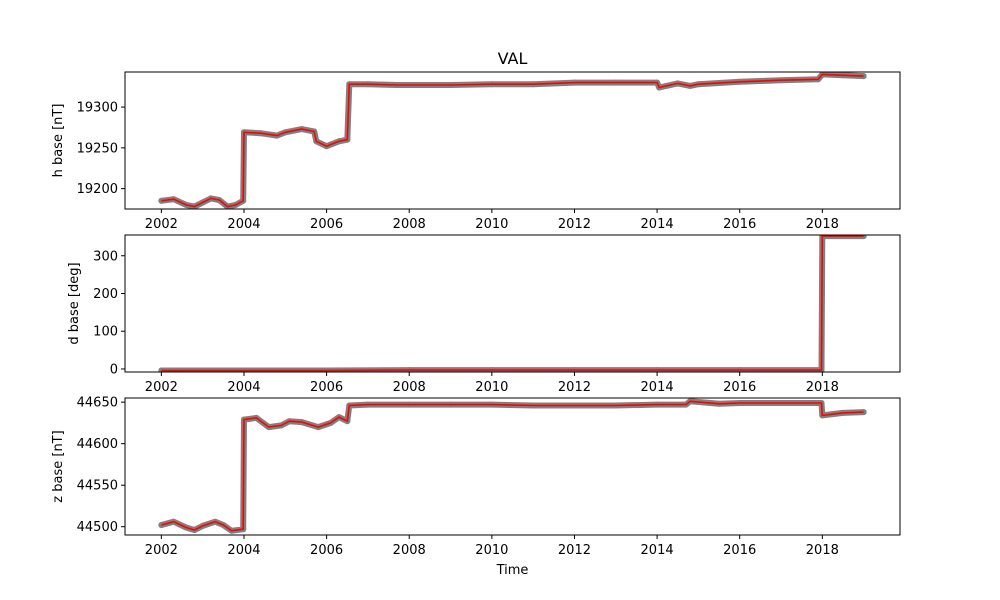  Describe the element at coordinates (58, 466) in the screenshot. I see `ylabel-z-base: z base [nT]` at that location.